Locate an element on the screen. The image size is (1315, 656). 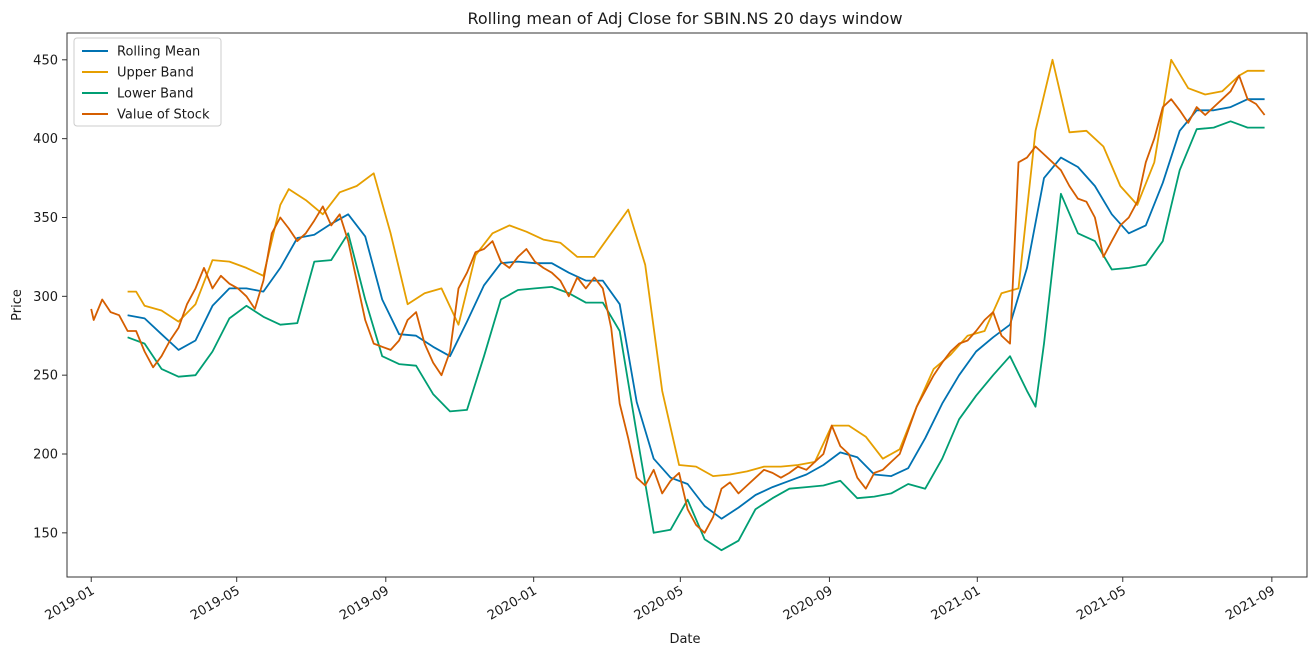
y-tick-label: 250 is located at coordinates (45, 376).